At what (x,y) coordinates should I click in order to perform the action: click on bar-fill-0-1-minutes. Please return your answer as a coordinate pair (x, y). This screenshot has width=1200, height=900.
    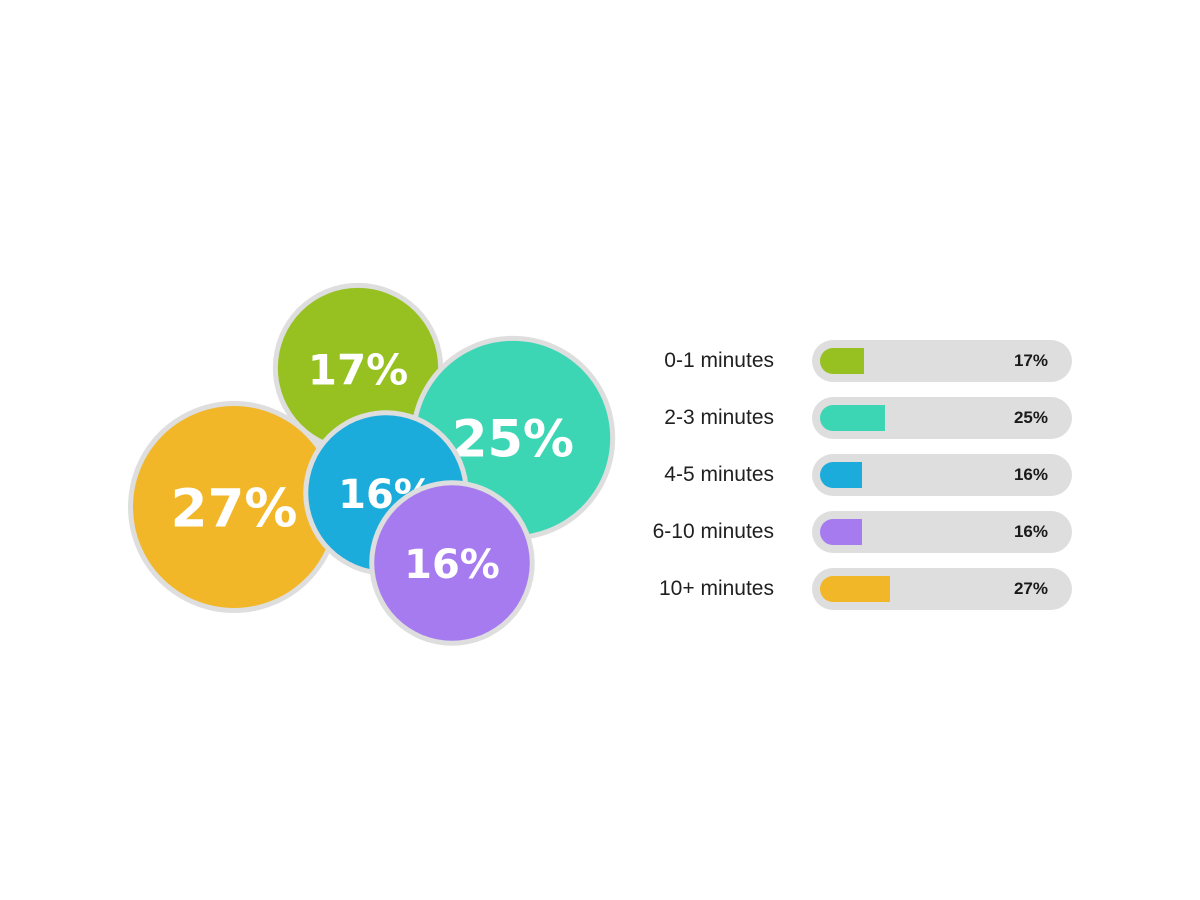
    Looking at the image, I should click on (842, 361).